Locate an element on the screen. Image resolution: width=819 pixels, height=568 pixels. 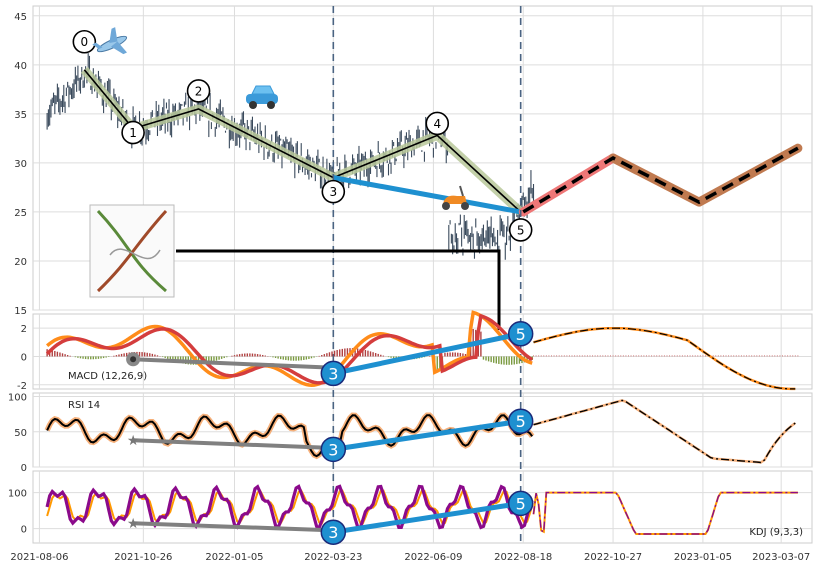
wave-label-3: 3 is located at coordinates (333, 192).